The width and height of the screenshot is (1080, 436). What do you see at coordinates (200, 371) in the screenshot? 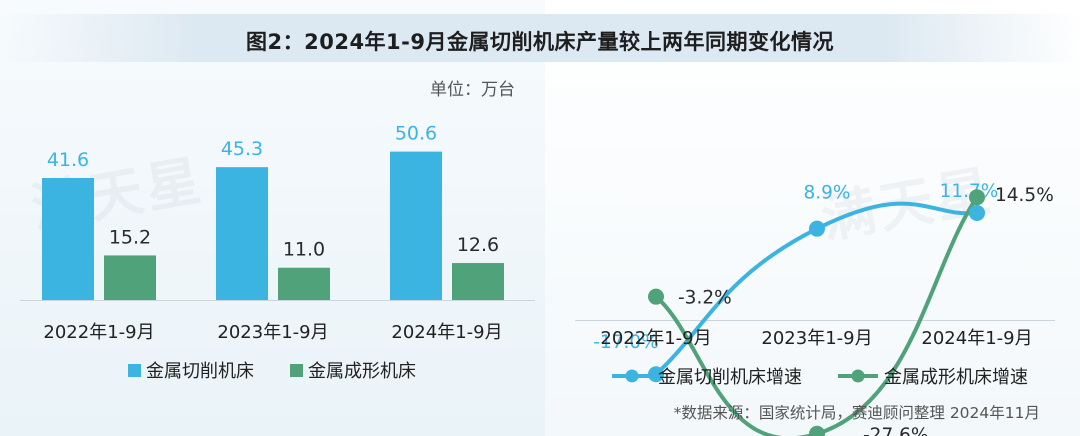
I see `legend-label: 金属切削机床` at bounding box center [200, 371].